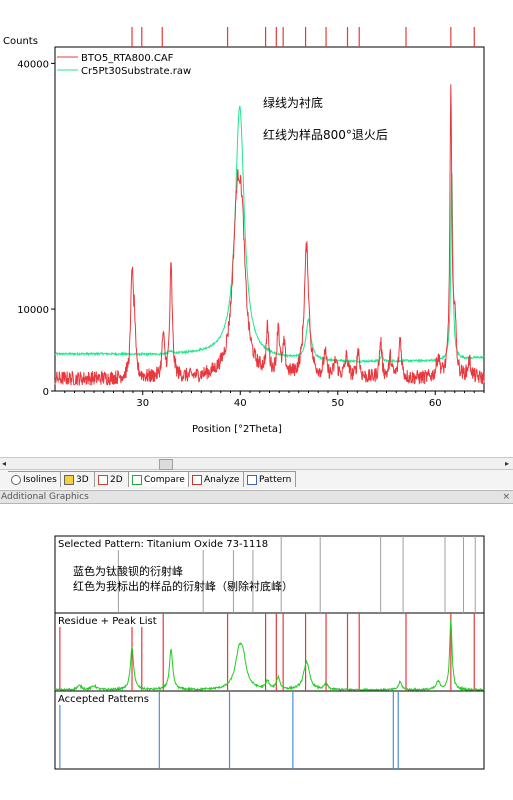 The height and width of the screenshot is (800, 513). Describe the element at coordinates (116, 479) in the screenshot. I see `tab-label-2d: 2D` at that location.